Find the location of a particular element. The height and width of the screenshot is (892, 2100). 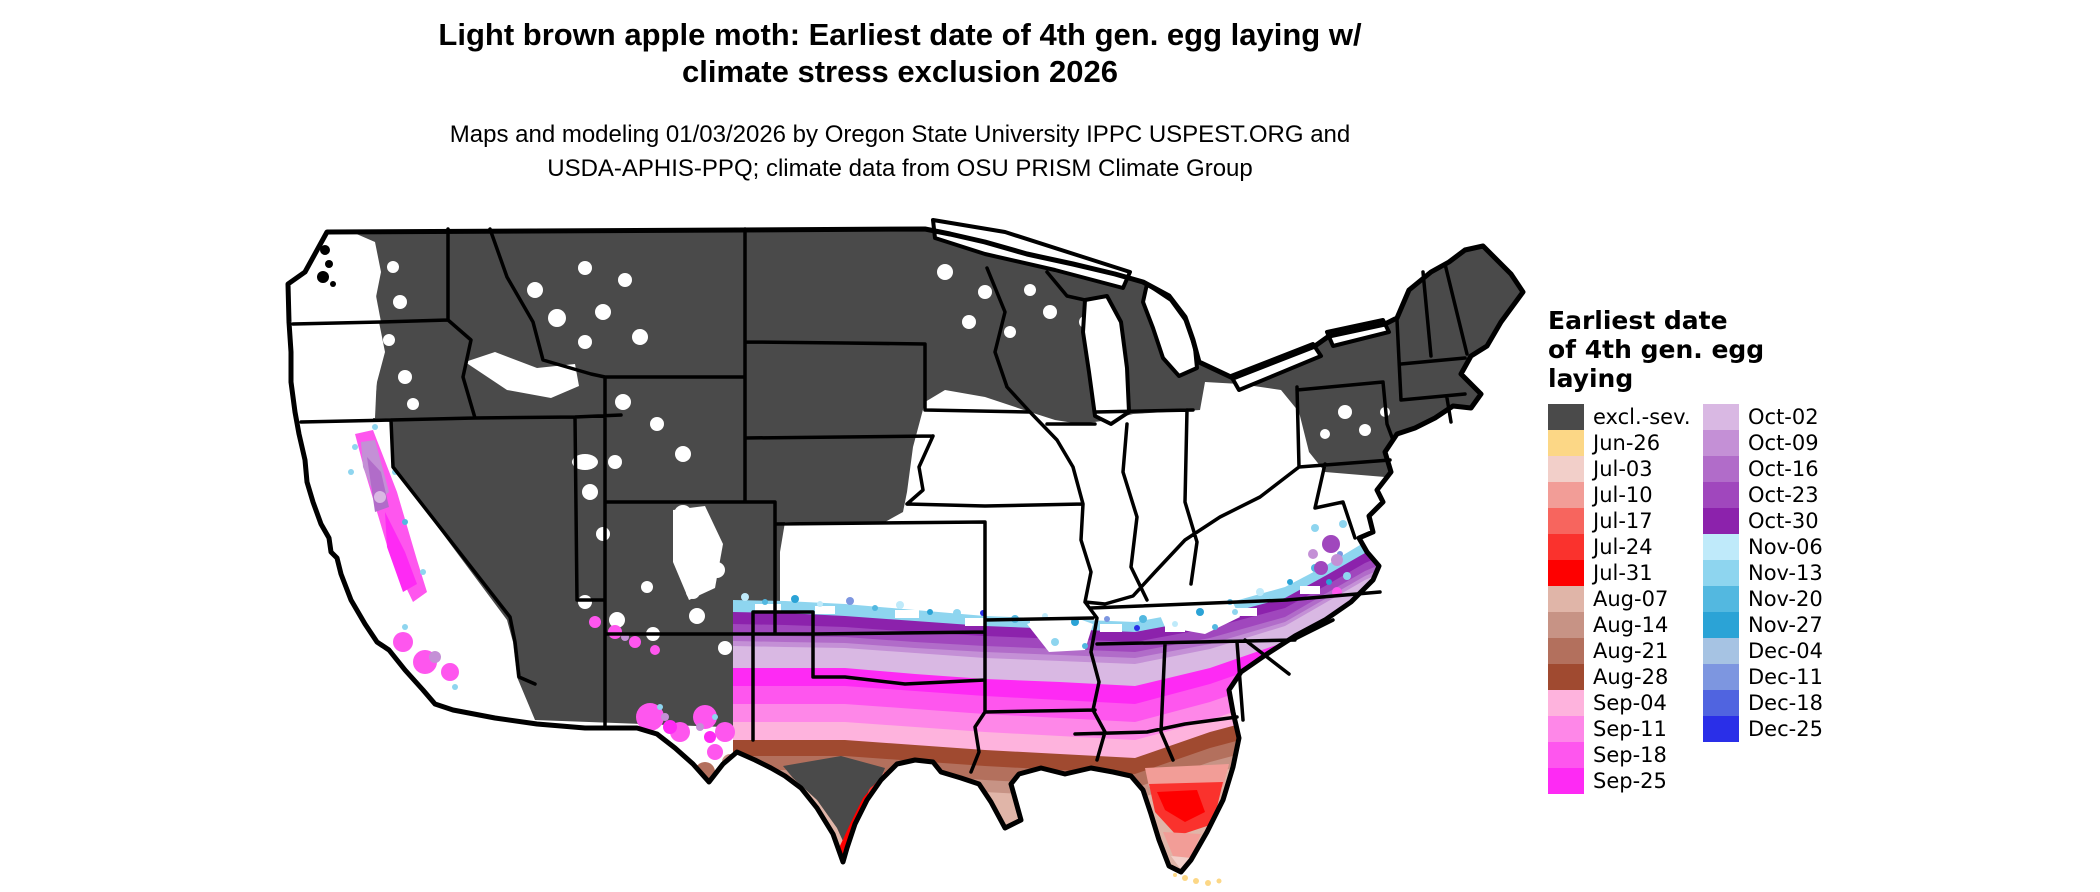

legend-entry: Jun-26 is located at coordinates (1619, 443).